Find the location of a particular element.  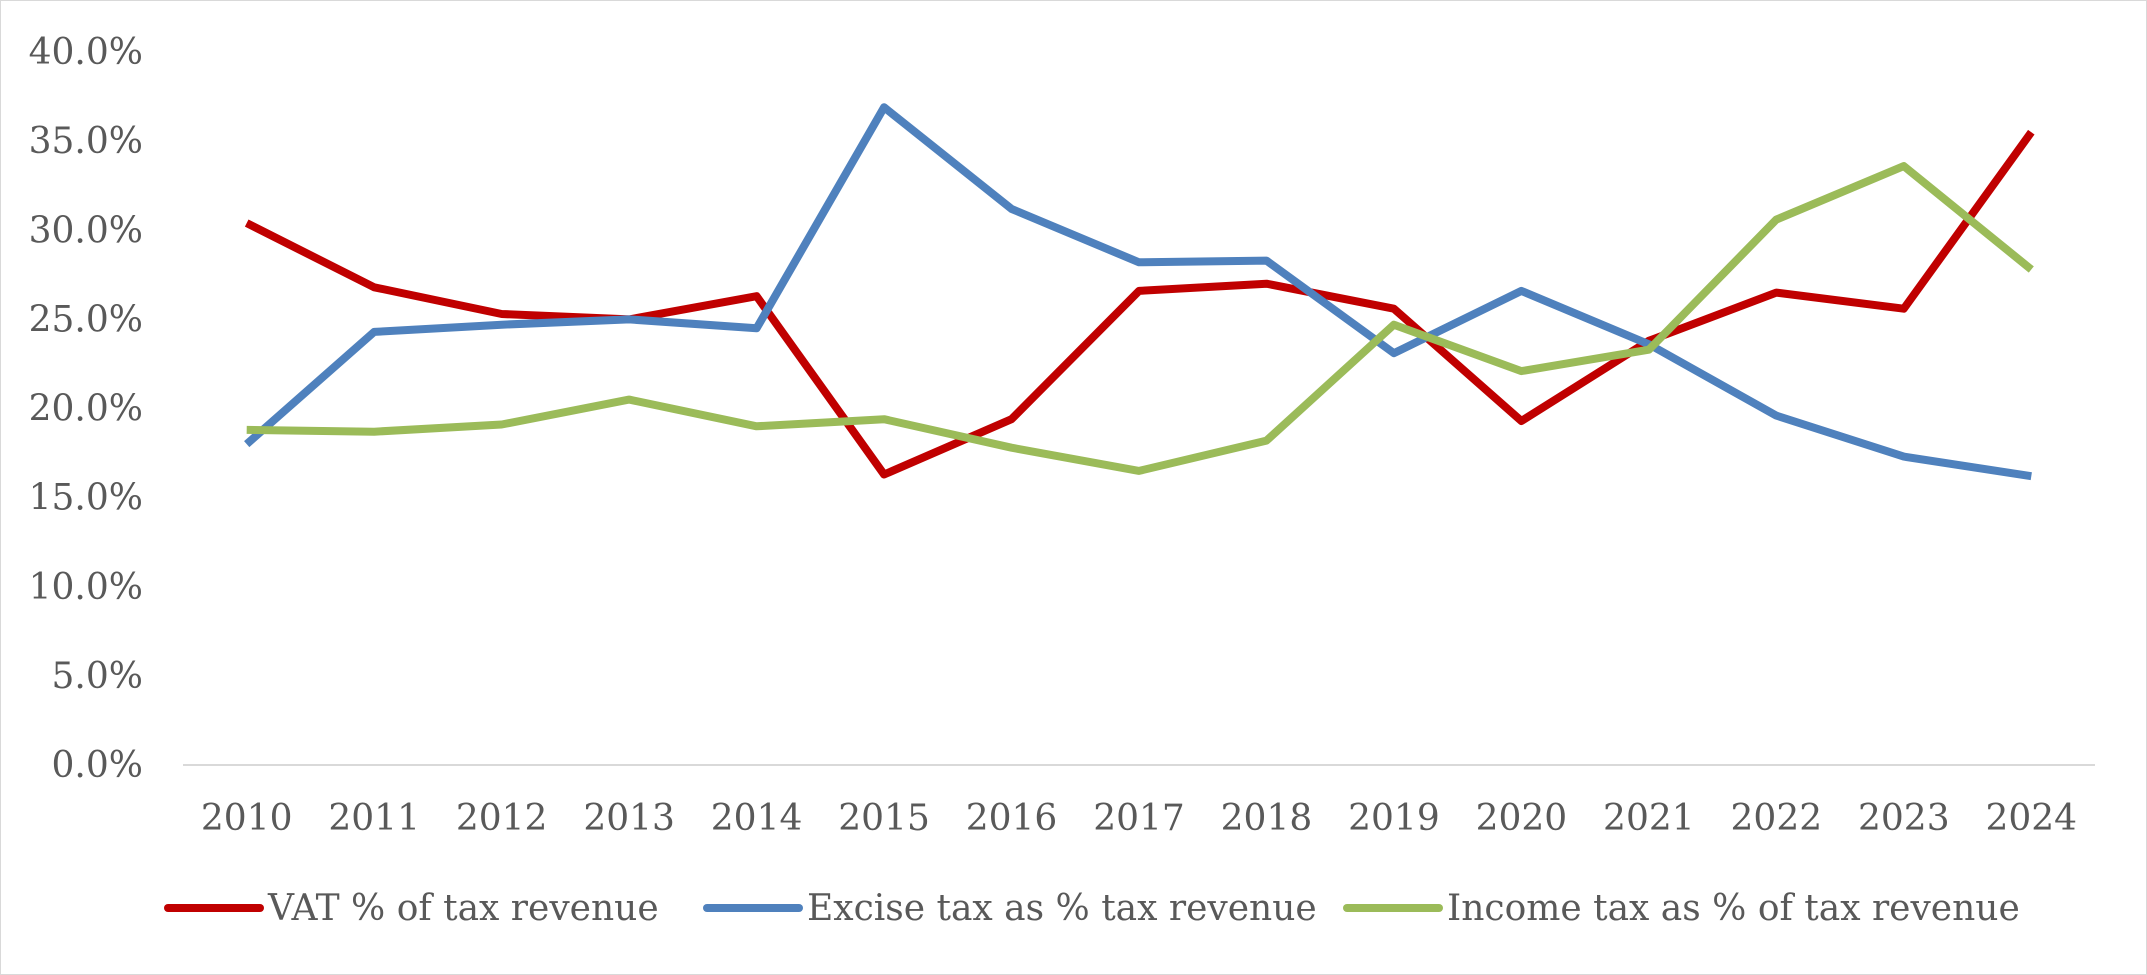

x-tick-label: 2012 is located at coordinates (502, 818).